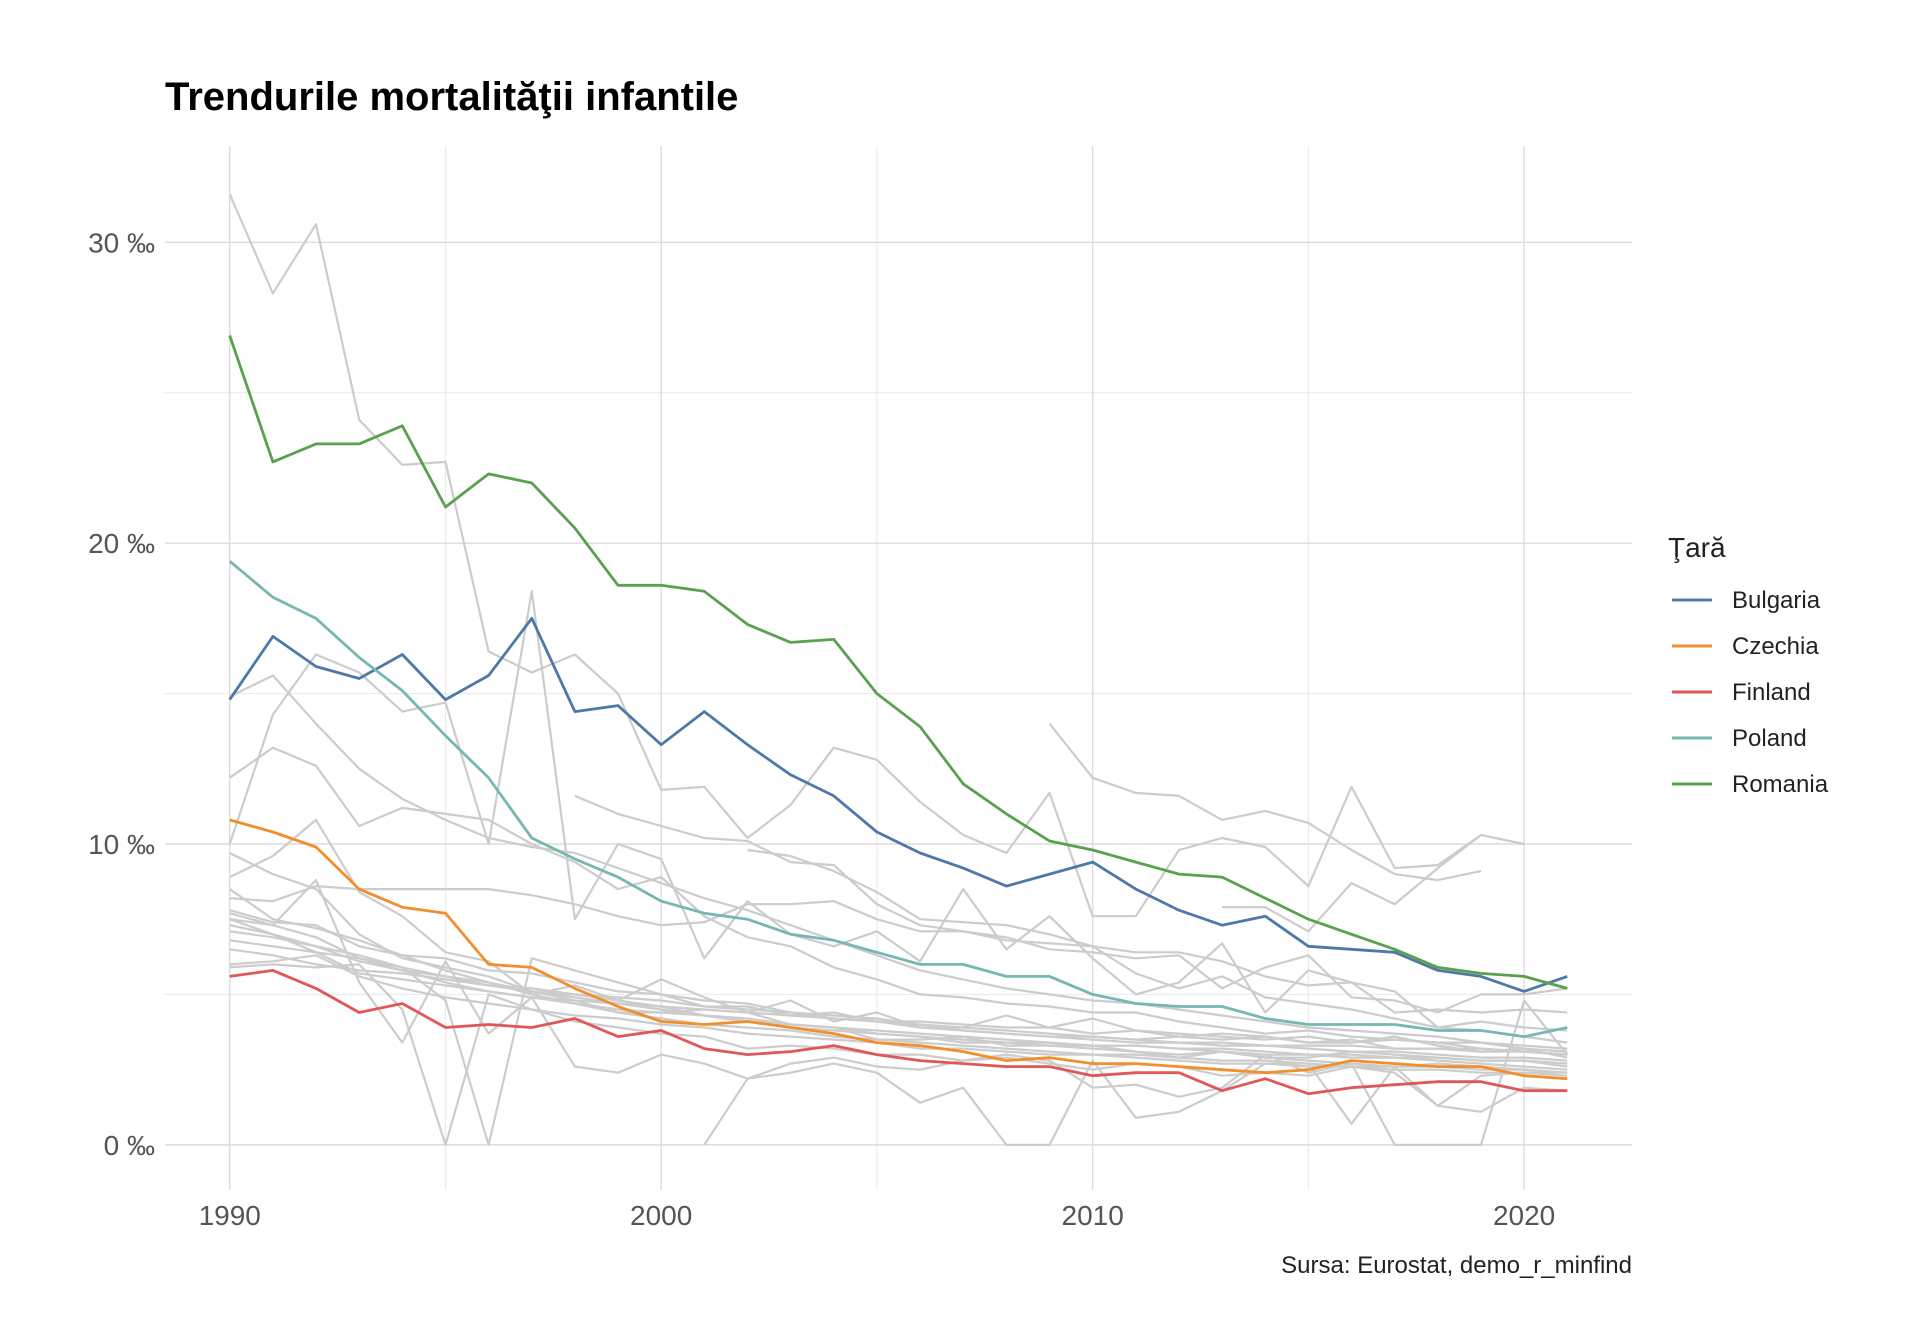 This screenshot has height=1344, width=1920. I want to click on x-tick-label: 2000, so click(661, 1215).